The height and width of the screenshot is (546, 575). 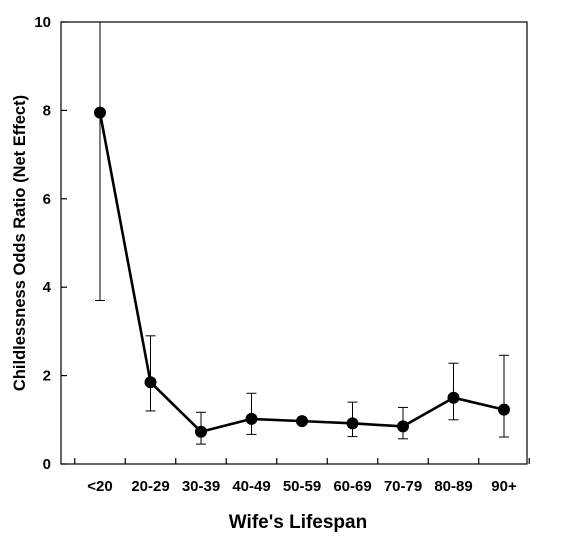 I want to click on x-tick-label: 80-89, so click(x=453, y=486).